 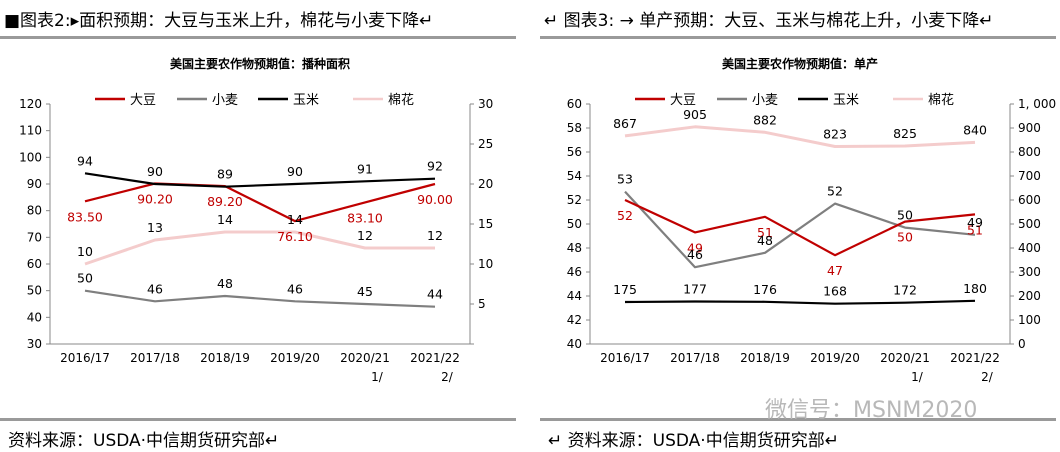 What do you see at coordinates (574, 248) in the screenshot?
I see `left-tick-label-4: 48` at bounding box center [574, 248].